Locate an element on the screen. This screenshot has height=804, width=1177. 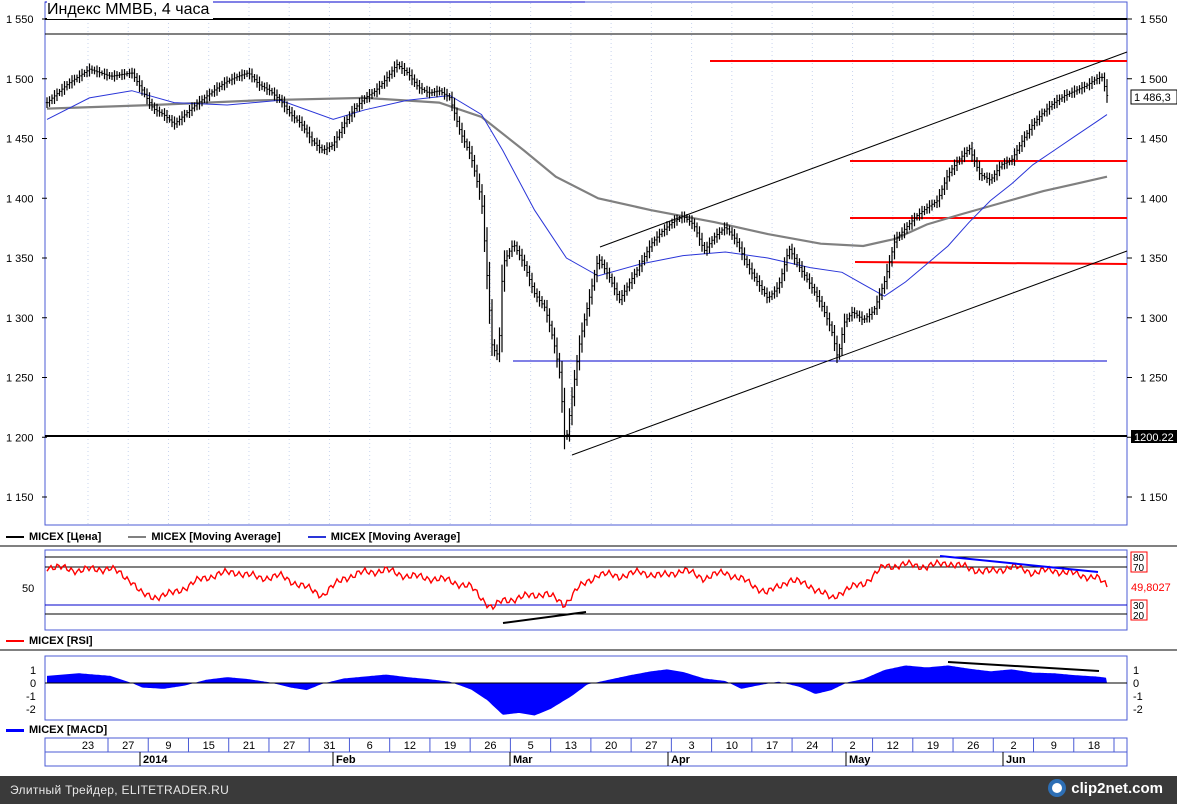
footer-credit: Элитный Трейдер, ELITETRADER.RU is located at coordinates (120, 790).